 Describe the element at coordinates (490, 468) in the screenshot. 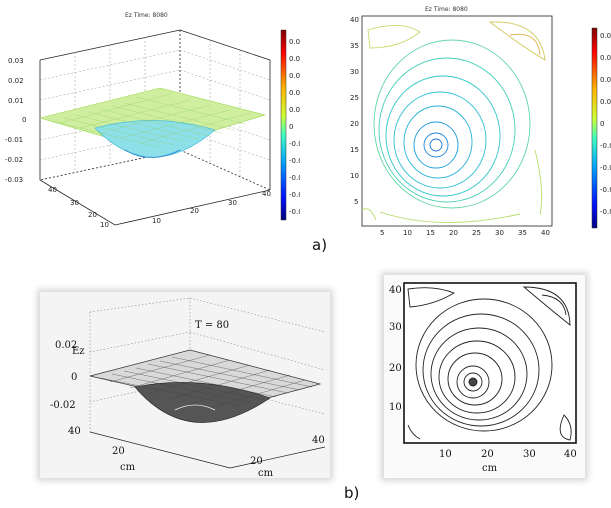

I see `contour-b-xlabel: cm` at that location.